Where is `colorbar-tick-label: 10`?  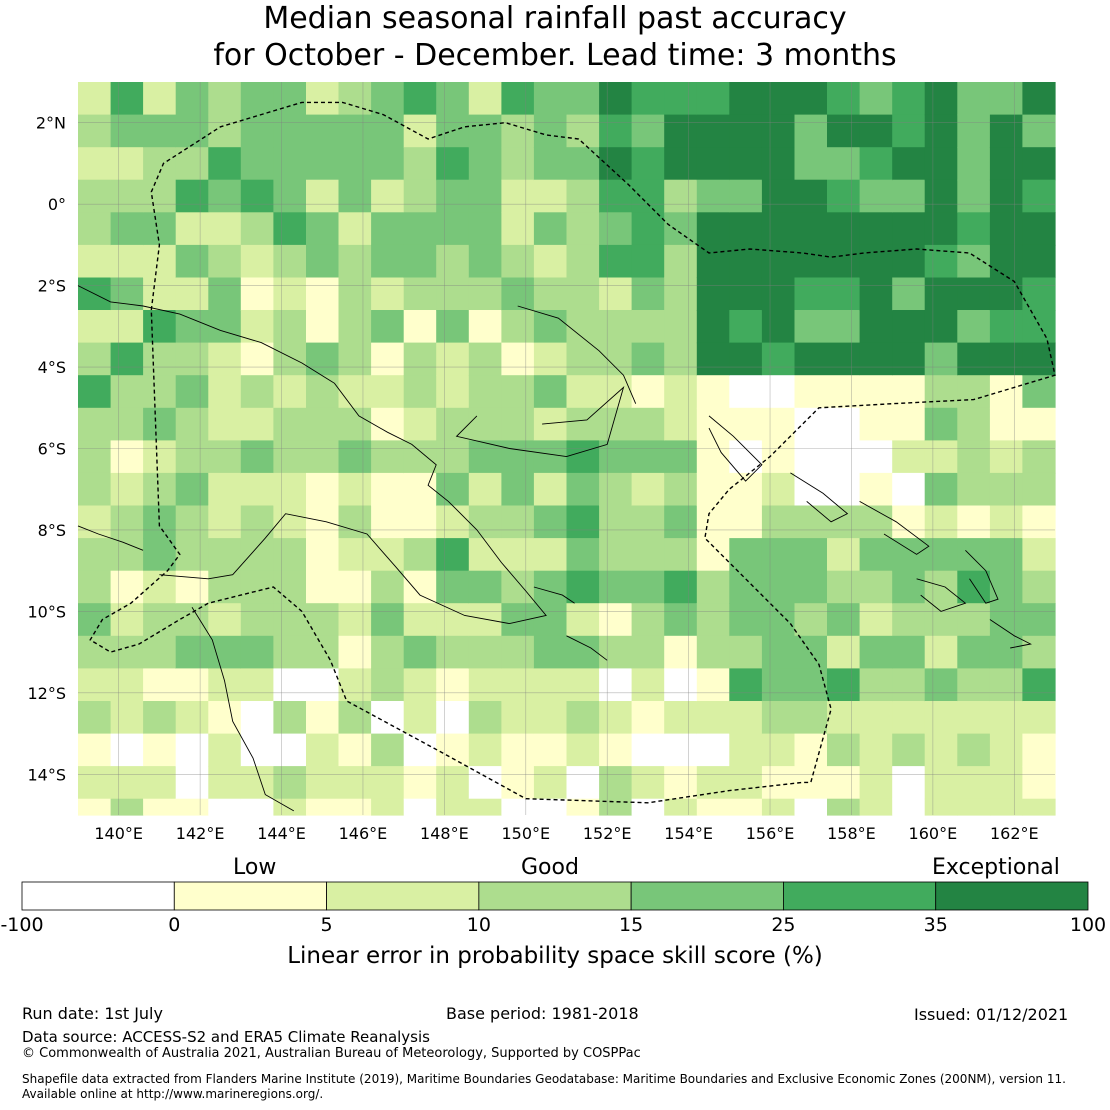 colorbar-tick-label: 10 is located at coordinates (478, 925).